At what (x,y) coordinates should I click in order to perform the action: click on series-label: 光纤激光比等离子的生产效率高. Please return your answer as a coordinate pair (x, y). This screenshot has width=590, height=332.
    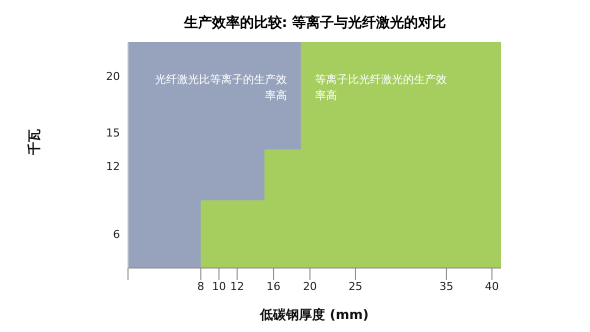
    Looking at the image, I should click on (220, 88).